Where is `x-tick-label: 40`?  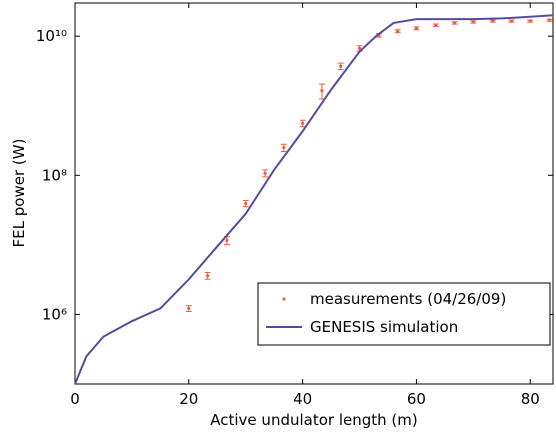 x-tick-label: 40 is located at coordinates (302, 399).